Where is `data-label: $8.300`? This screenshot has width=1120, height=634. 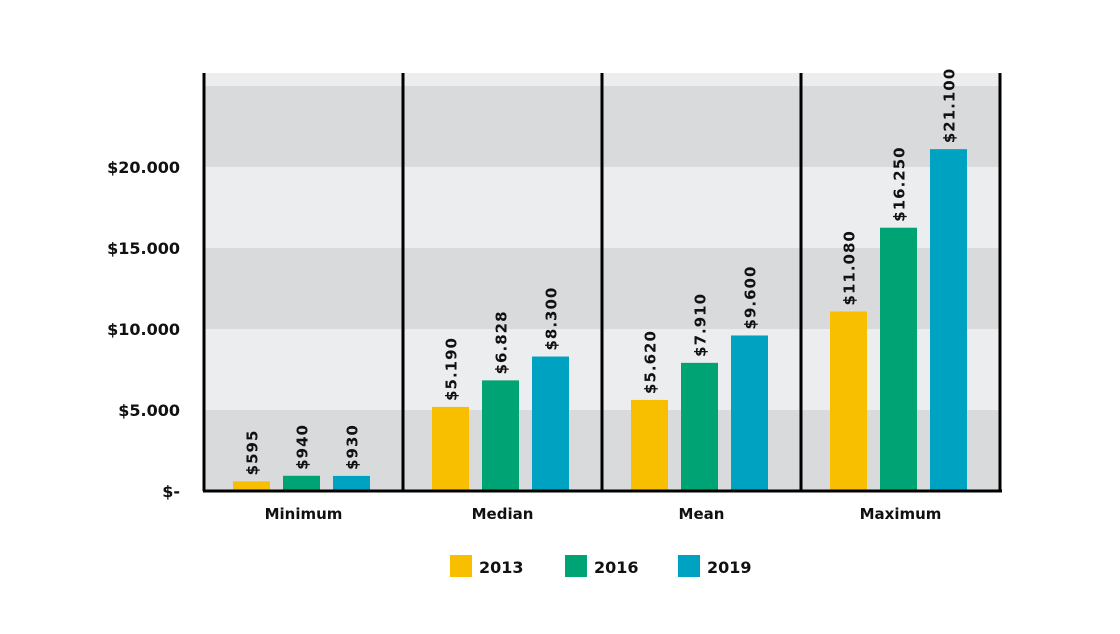 data-label: $8.300 is located at coordinates (552, 319).